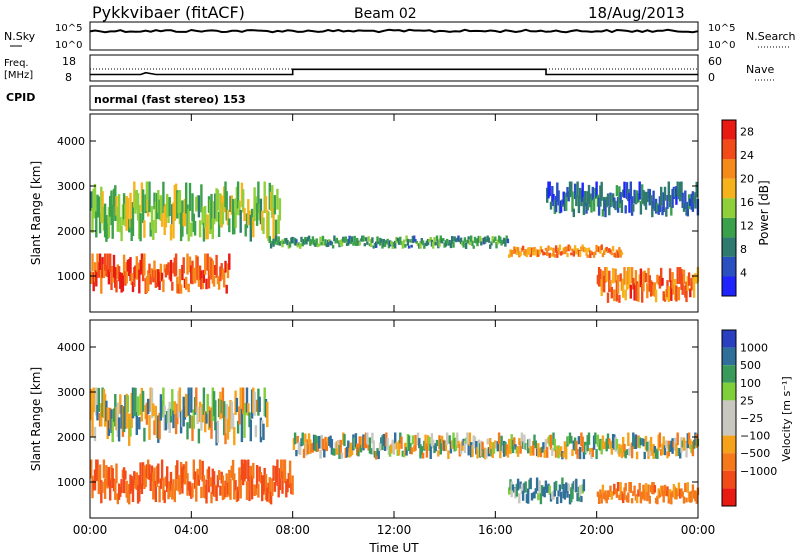 The image size is (800, 554). What do you see at coordinates (71, 392) in the screenshot?
I see `y-tick-label: 3000` at bounding box center [71, 392].